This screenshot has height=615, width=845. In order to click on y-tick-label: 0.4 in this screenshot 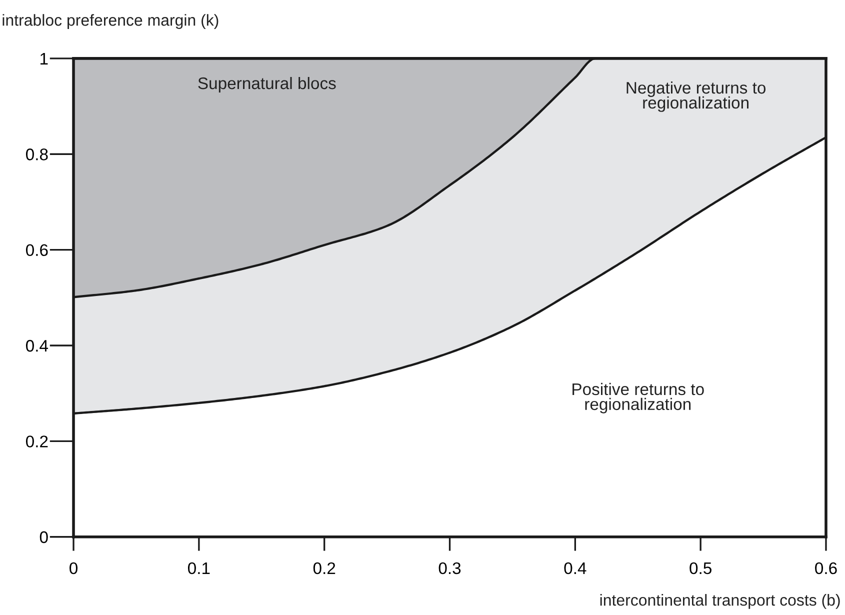, I will do `click(37, 346)`.